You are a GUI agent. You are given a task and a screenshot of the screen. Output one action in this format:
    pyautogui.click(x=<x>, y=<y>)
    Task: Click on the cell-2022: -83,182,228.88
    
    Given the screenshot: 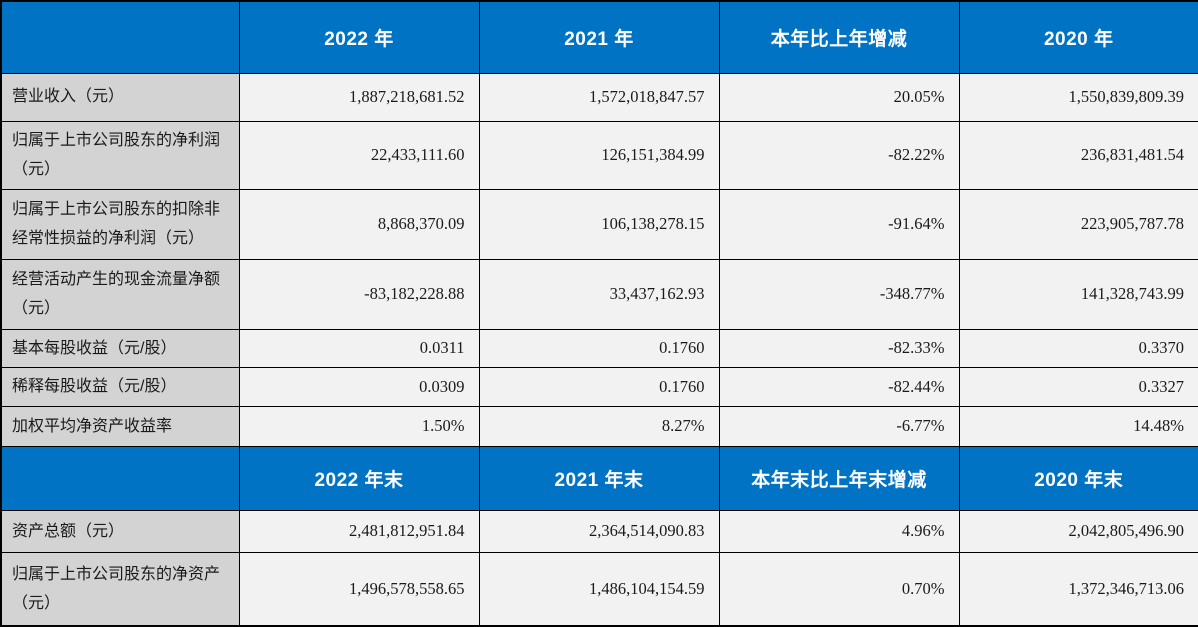 What is the action you would take?
    pyautogui.click(x=359, y=294)
    